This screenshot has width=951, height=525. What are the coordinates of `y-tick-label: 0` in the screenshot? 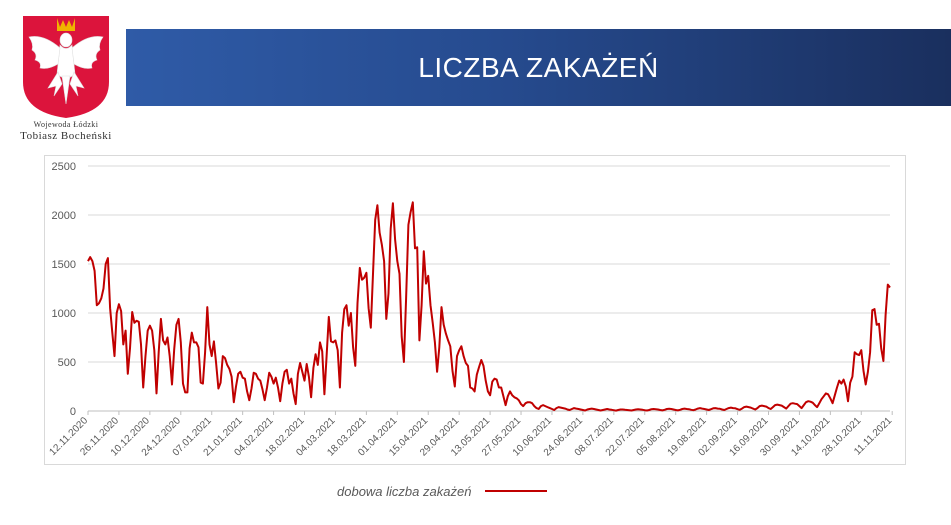 It's located at (73, 412).